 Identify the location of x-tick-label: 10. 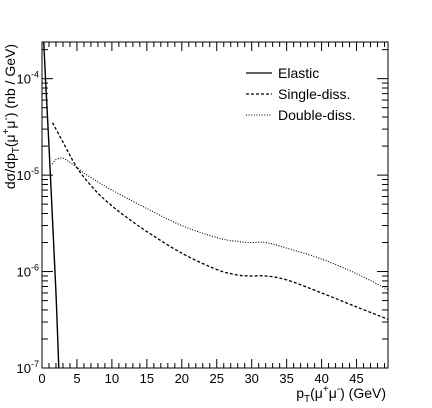
(112, 378).